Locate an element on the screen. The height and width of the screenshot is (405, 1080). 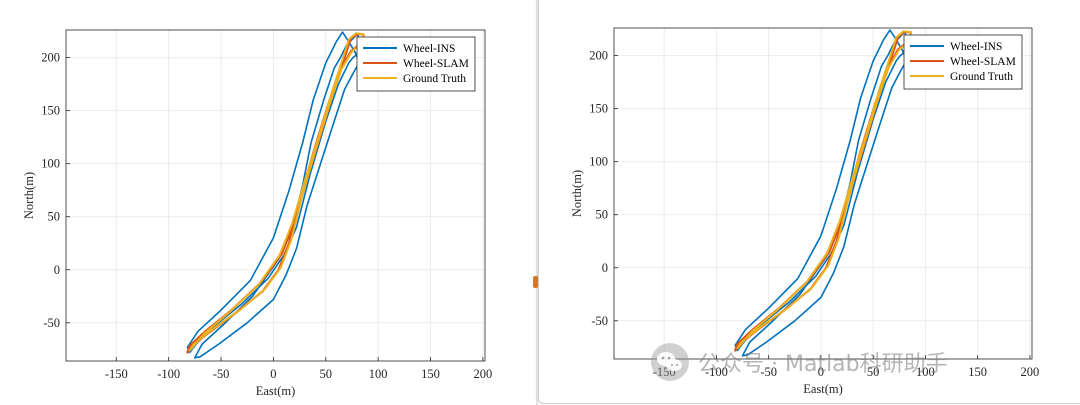
left-x-tick-label: 0 is located at coordinates (273, 374).